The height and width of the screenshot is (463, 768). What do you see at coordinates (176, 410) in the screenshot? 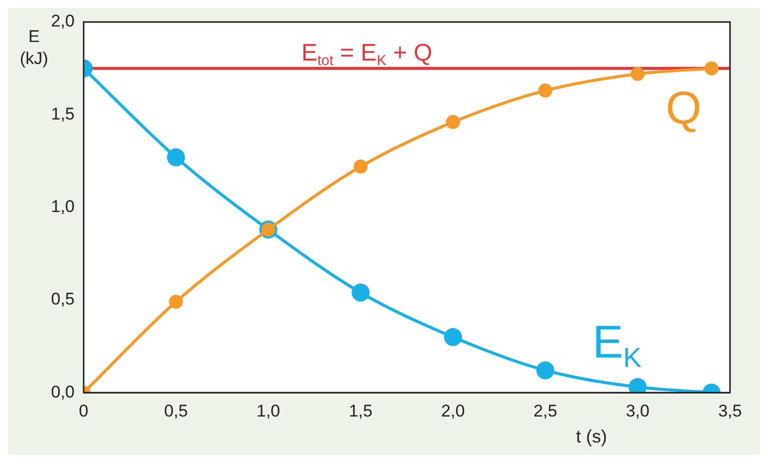
I see `x-tick-label: 0,5` at bounding box center [176, 410].